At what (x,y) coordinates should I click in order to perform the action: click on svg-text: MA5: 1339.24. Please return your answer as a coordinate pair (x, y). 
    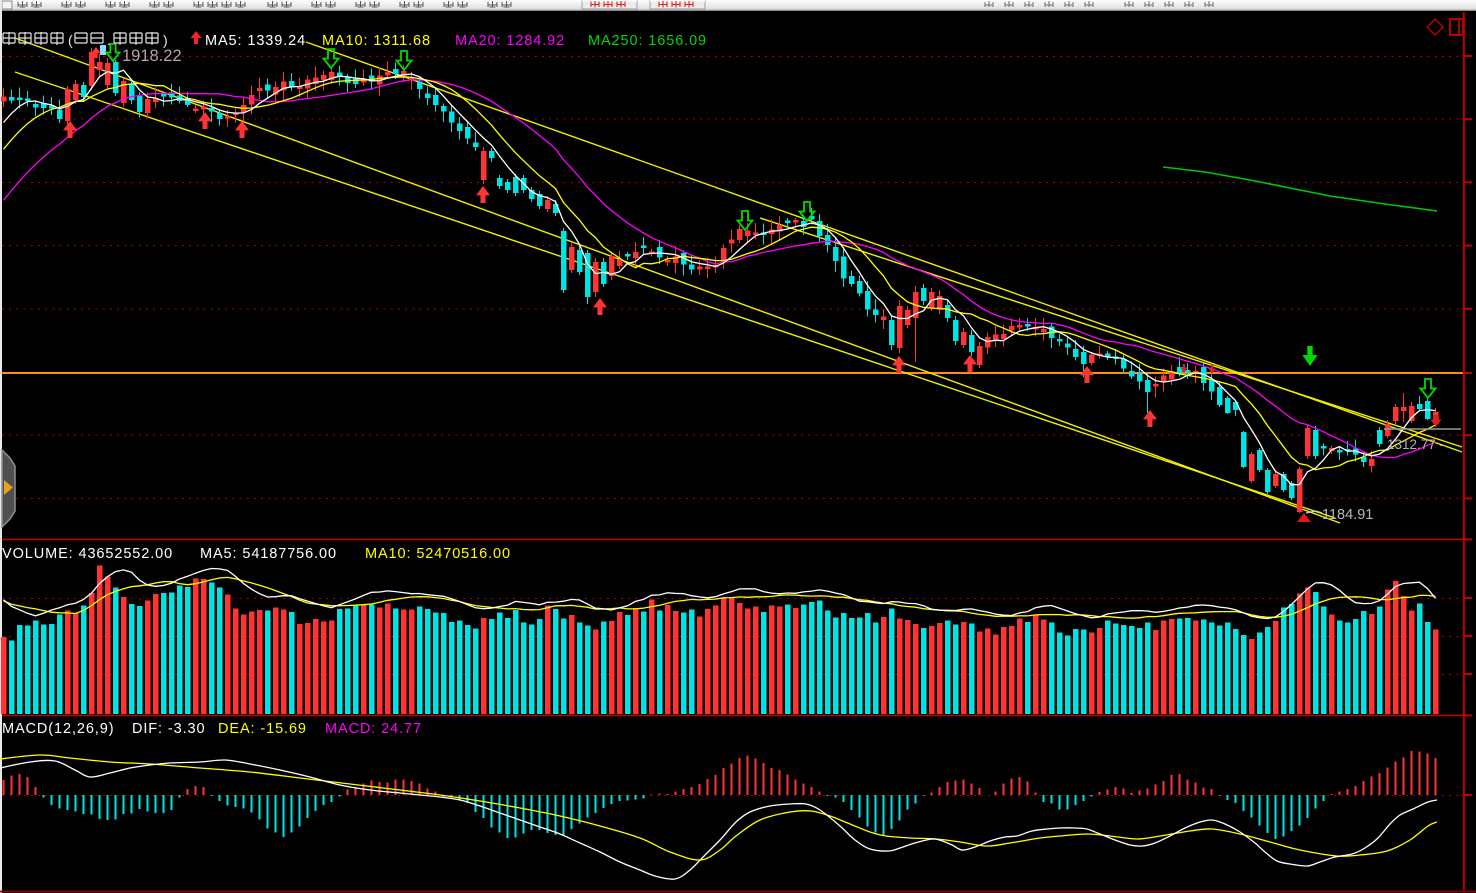
    Looking at the image, I should click on (255, 41).